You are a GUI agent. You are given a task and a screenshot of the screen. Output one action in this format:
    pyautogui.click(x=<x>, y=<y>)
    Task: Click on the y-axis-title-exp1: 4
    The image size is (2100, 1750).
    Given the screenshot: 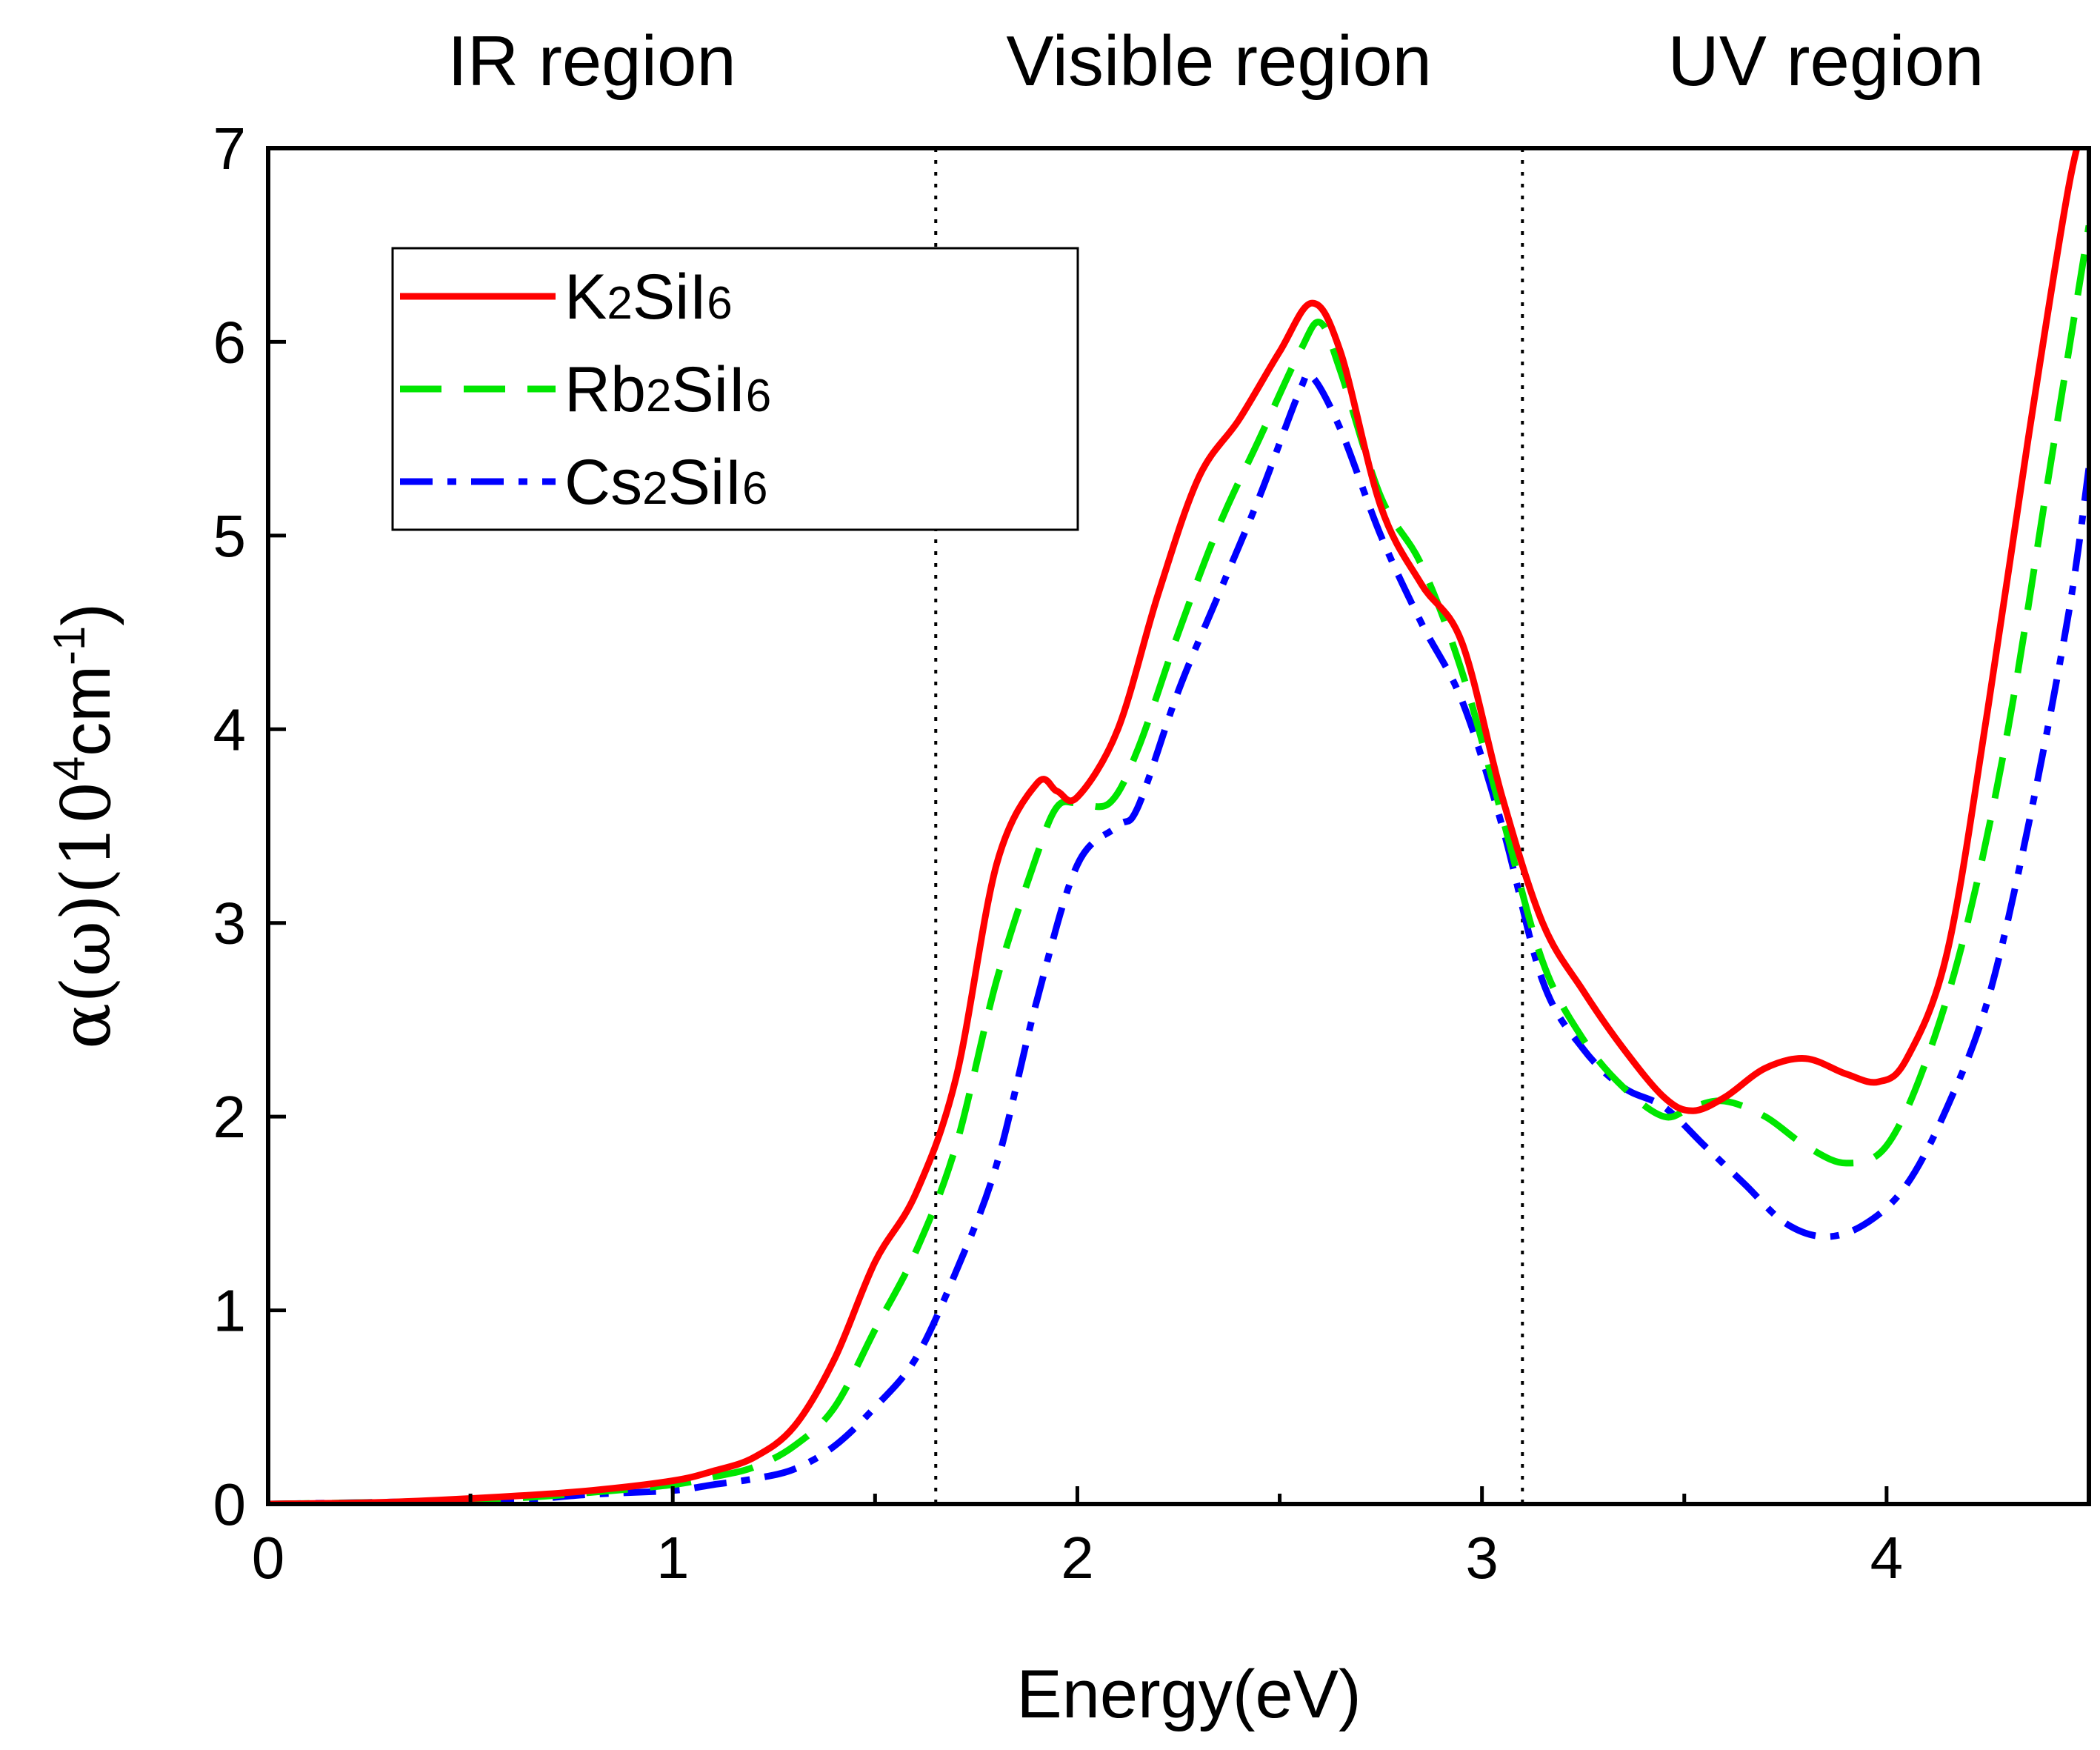 What is the action you would take?
    pyautogui.click(x=69, y=768)
    